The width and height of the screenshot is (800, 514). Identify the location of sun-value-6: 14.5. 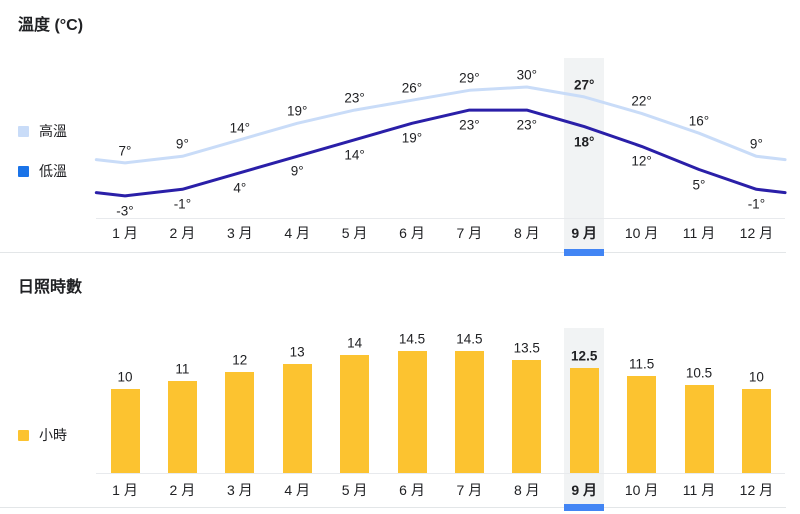
(412, 339).